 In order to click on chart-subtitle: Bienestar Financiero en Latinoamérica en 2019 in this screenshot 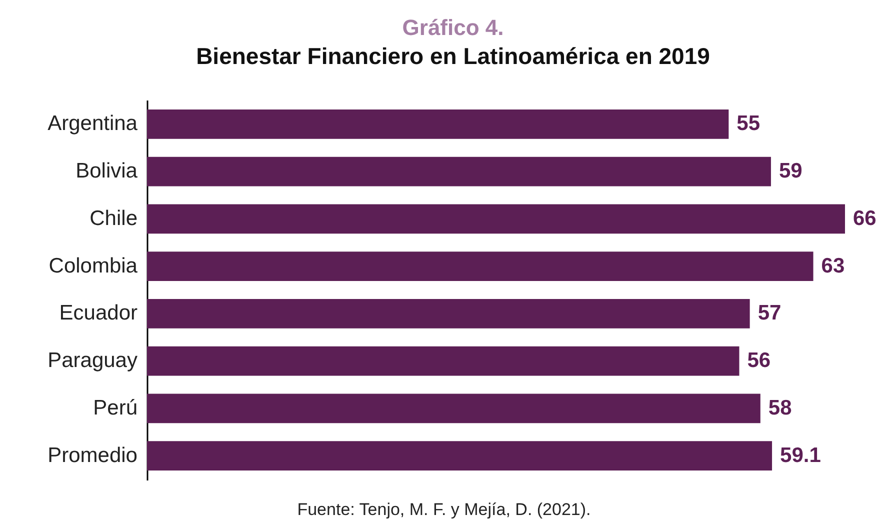, I will do `click(453, 56)`.